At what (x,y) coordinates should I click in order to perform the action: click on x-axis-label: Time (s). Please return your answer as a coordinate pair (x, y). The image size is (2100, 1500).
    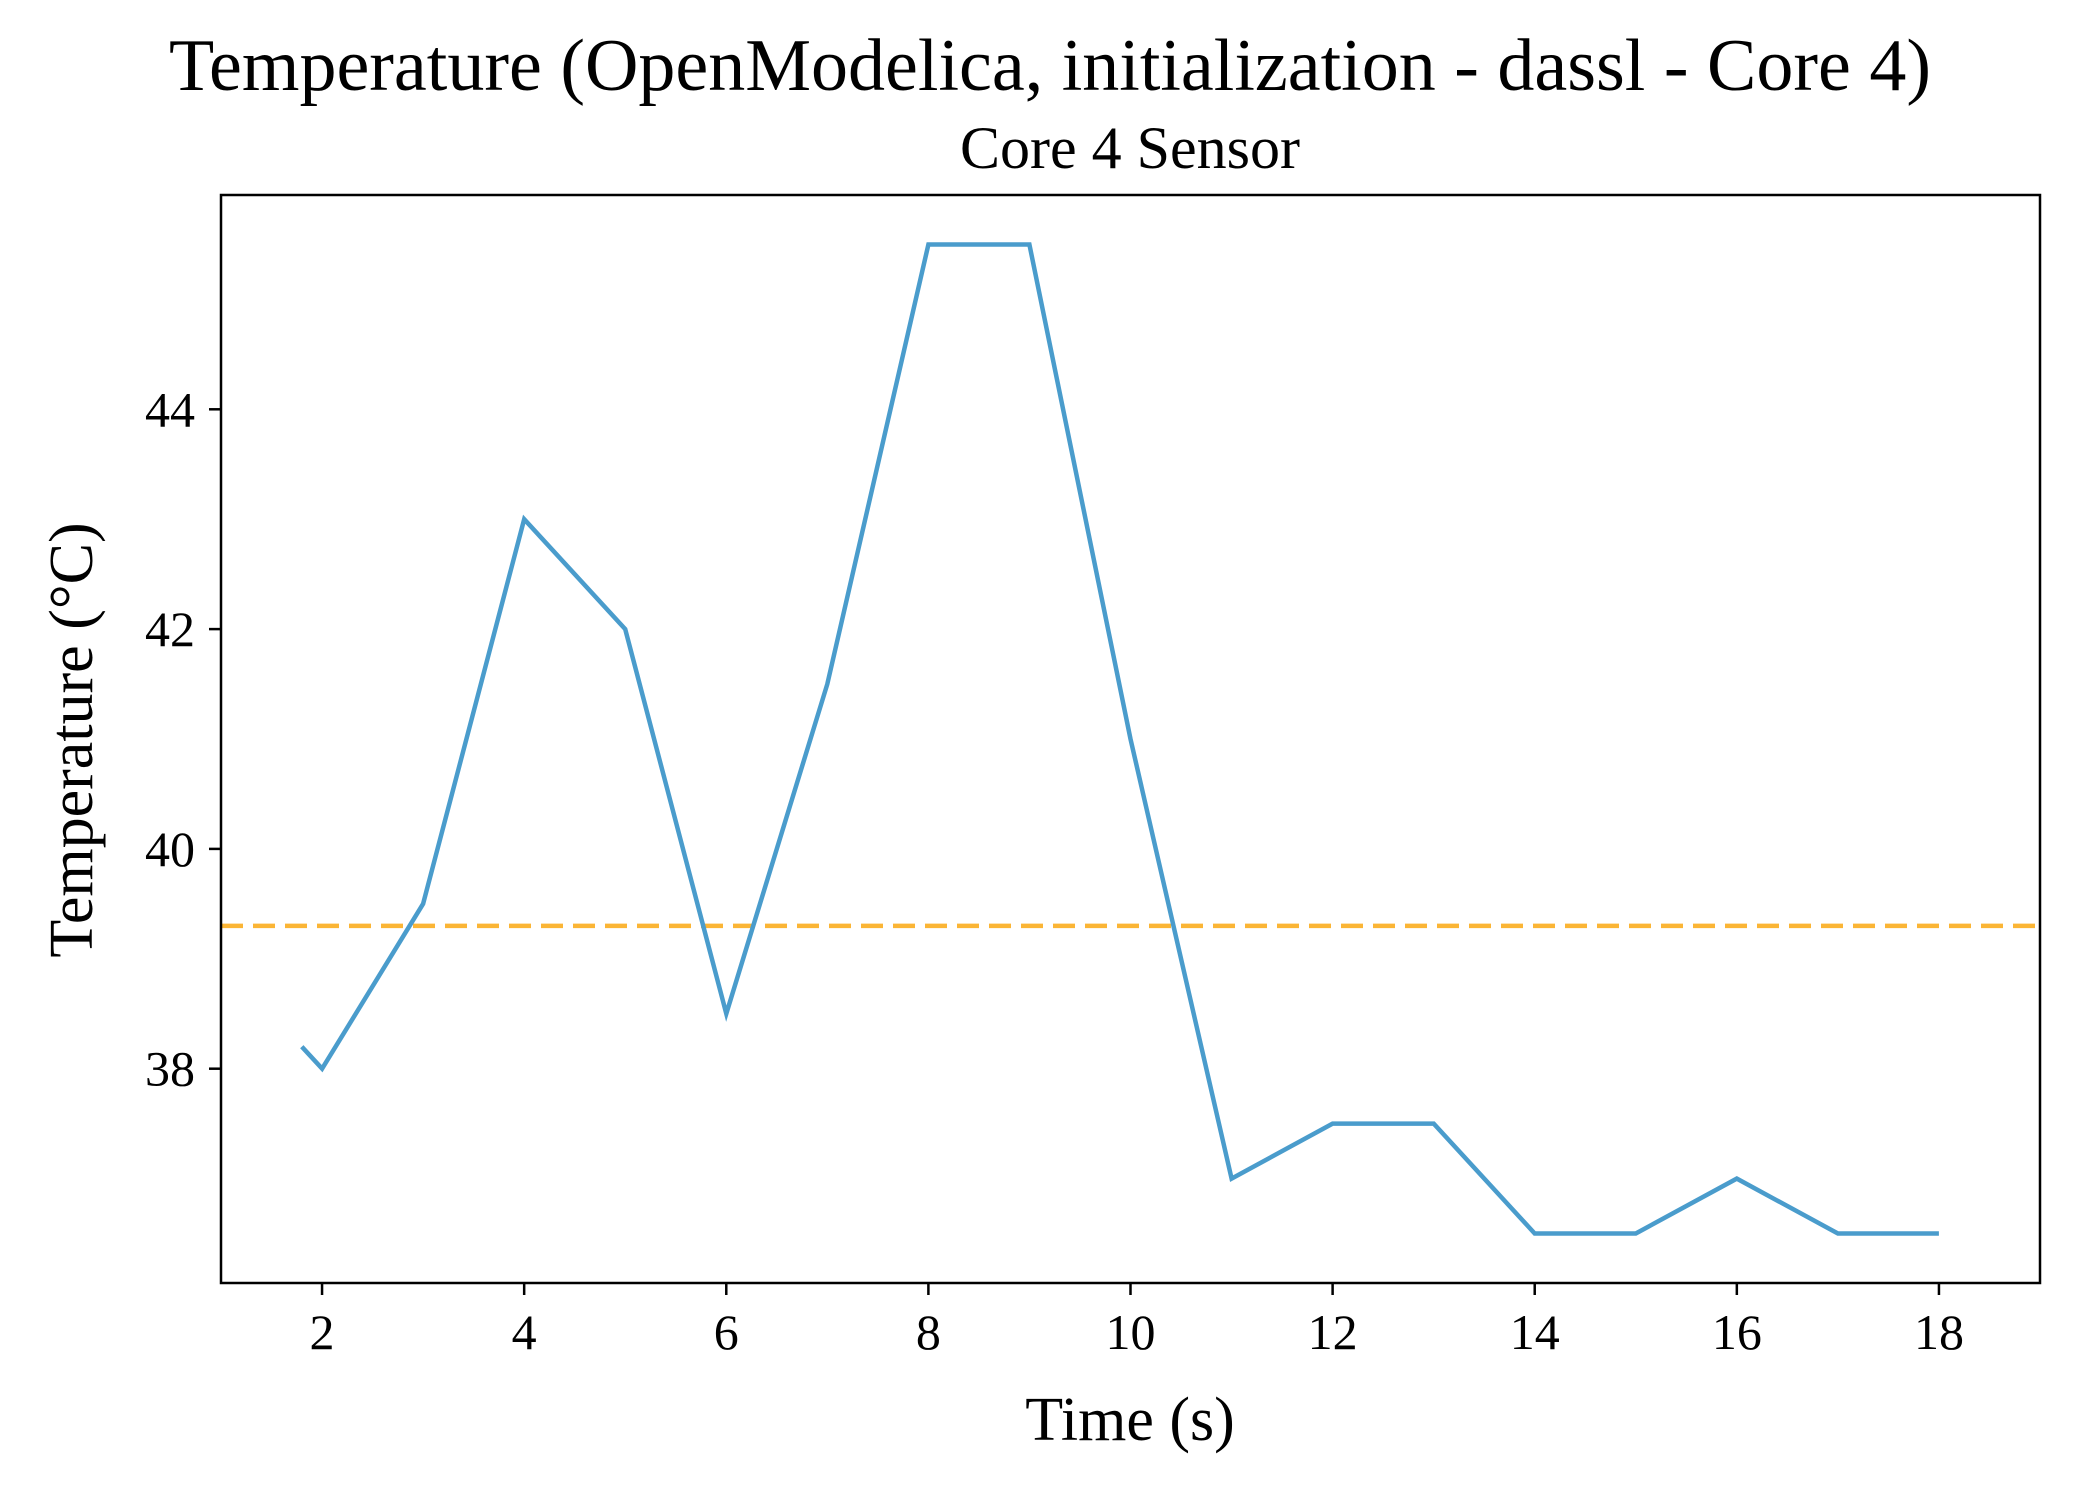
    Looking at the image, I should click on (1130, 1420).